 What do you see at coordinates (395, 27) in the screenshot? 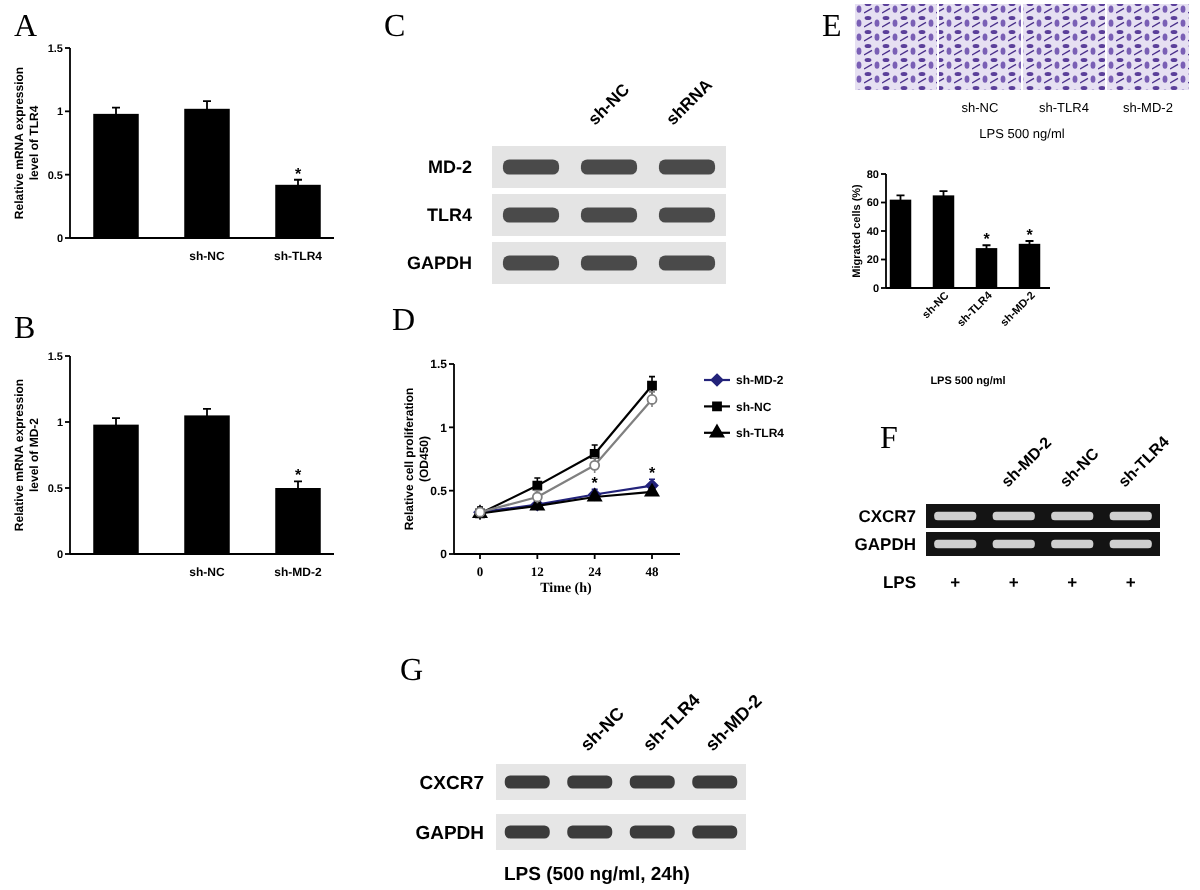
I see `text: C` at bounding box center [395, 27].